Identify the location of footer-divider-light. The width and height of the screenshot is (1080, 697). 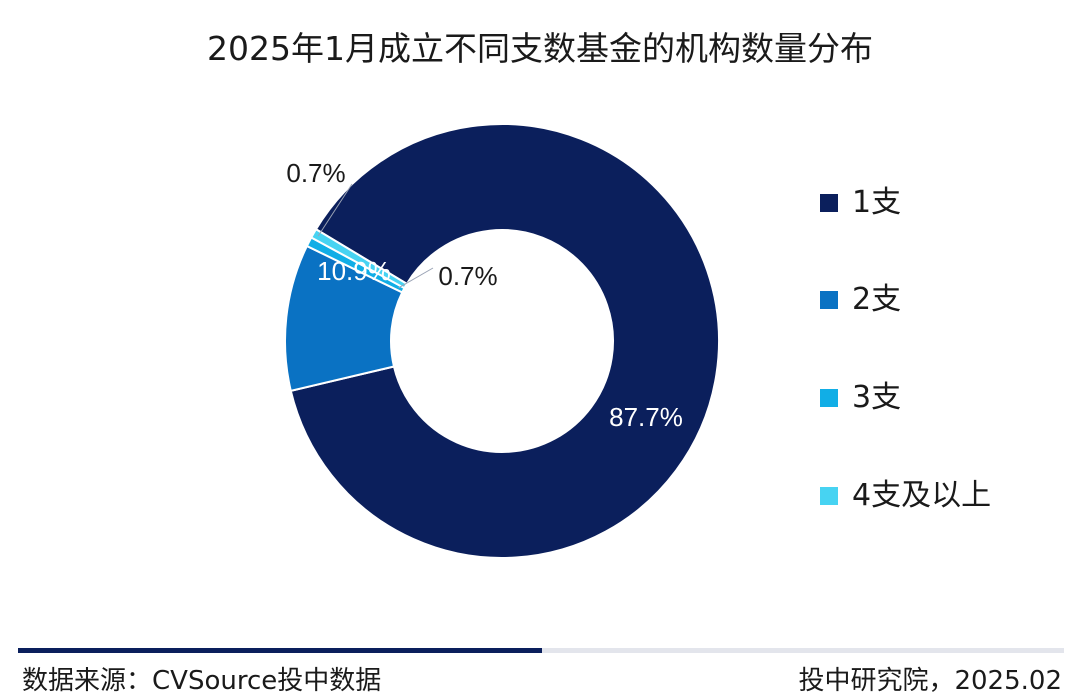
(803, 650).